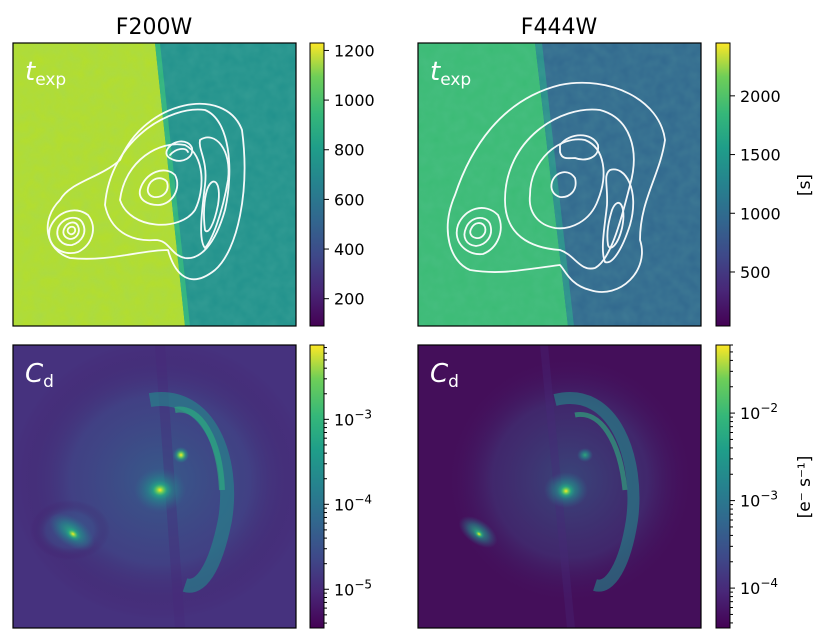 Image resolution: width=831 pixels, height=644 pixels. What do you see at coordinates (559, 184) in the screenshot?
I see `exposure-map-f444w` at bounding box center [559, 184].